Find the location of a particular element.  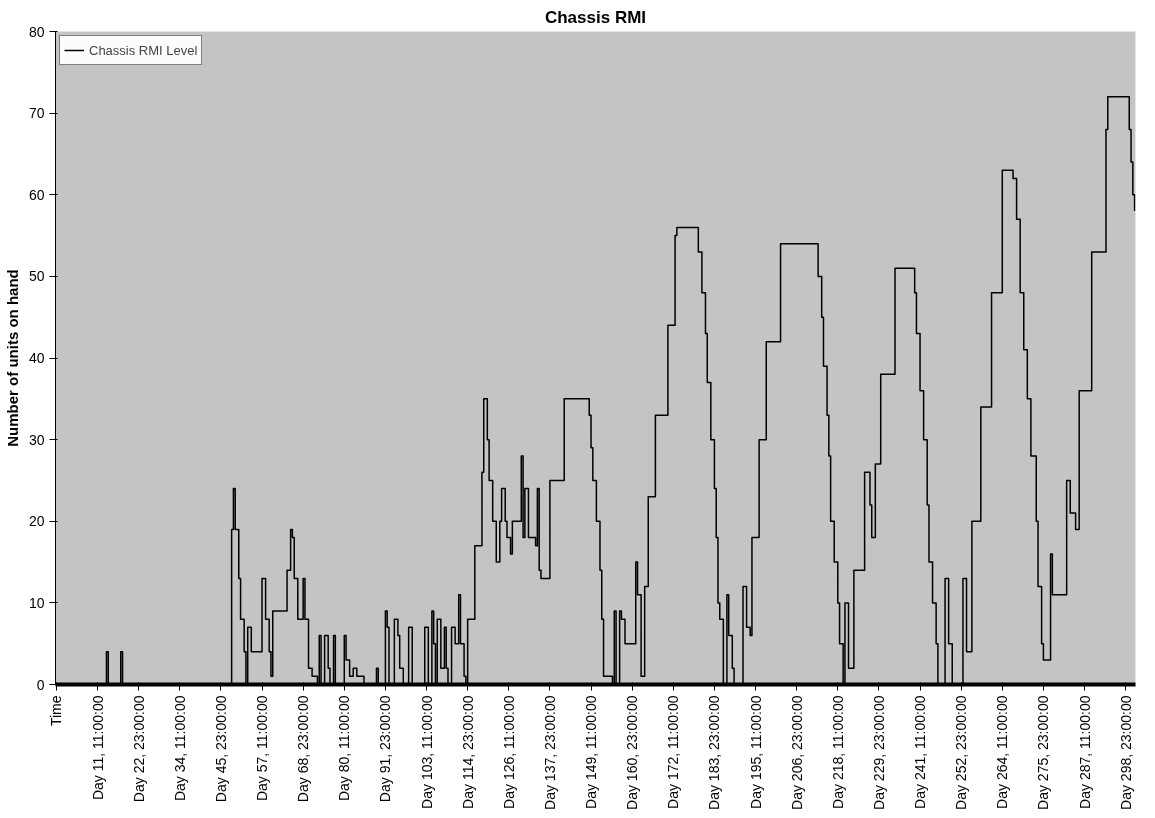

y-tick-label: 20 is located at coordinates (36, 521).